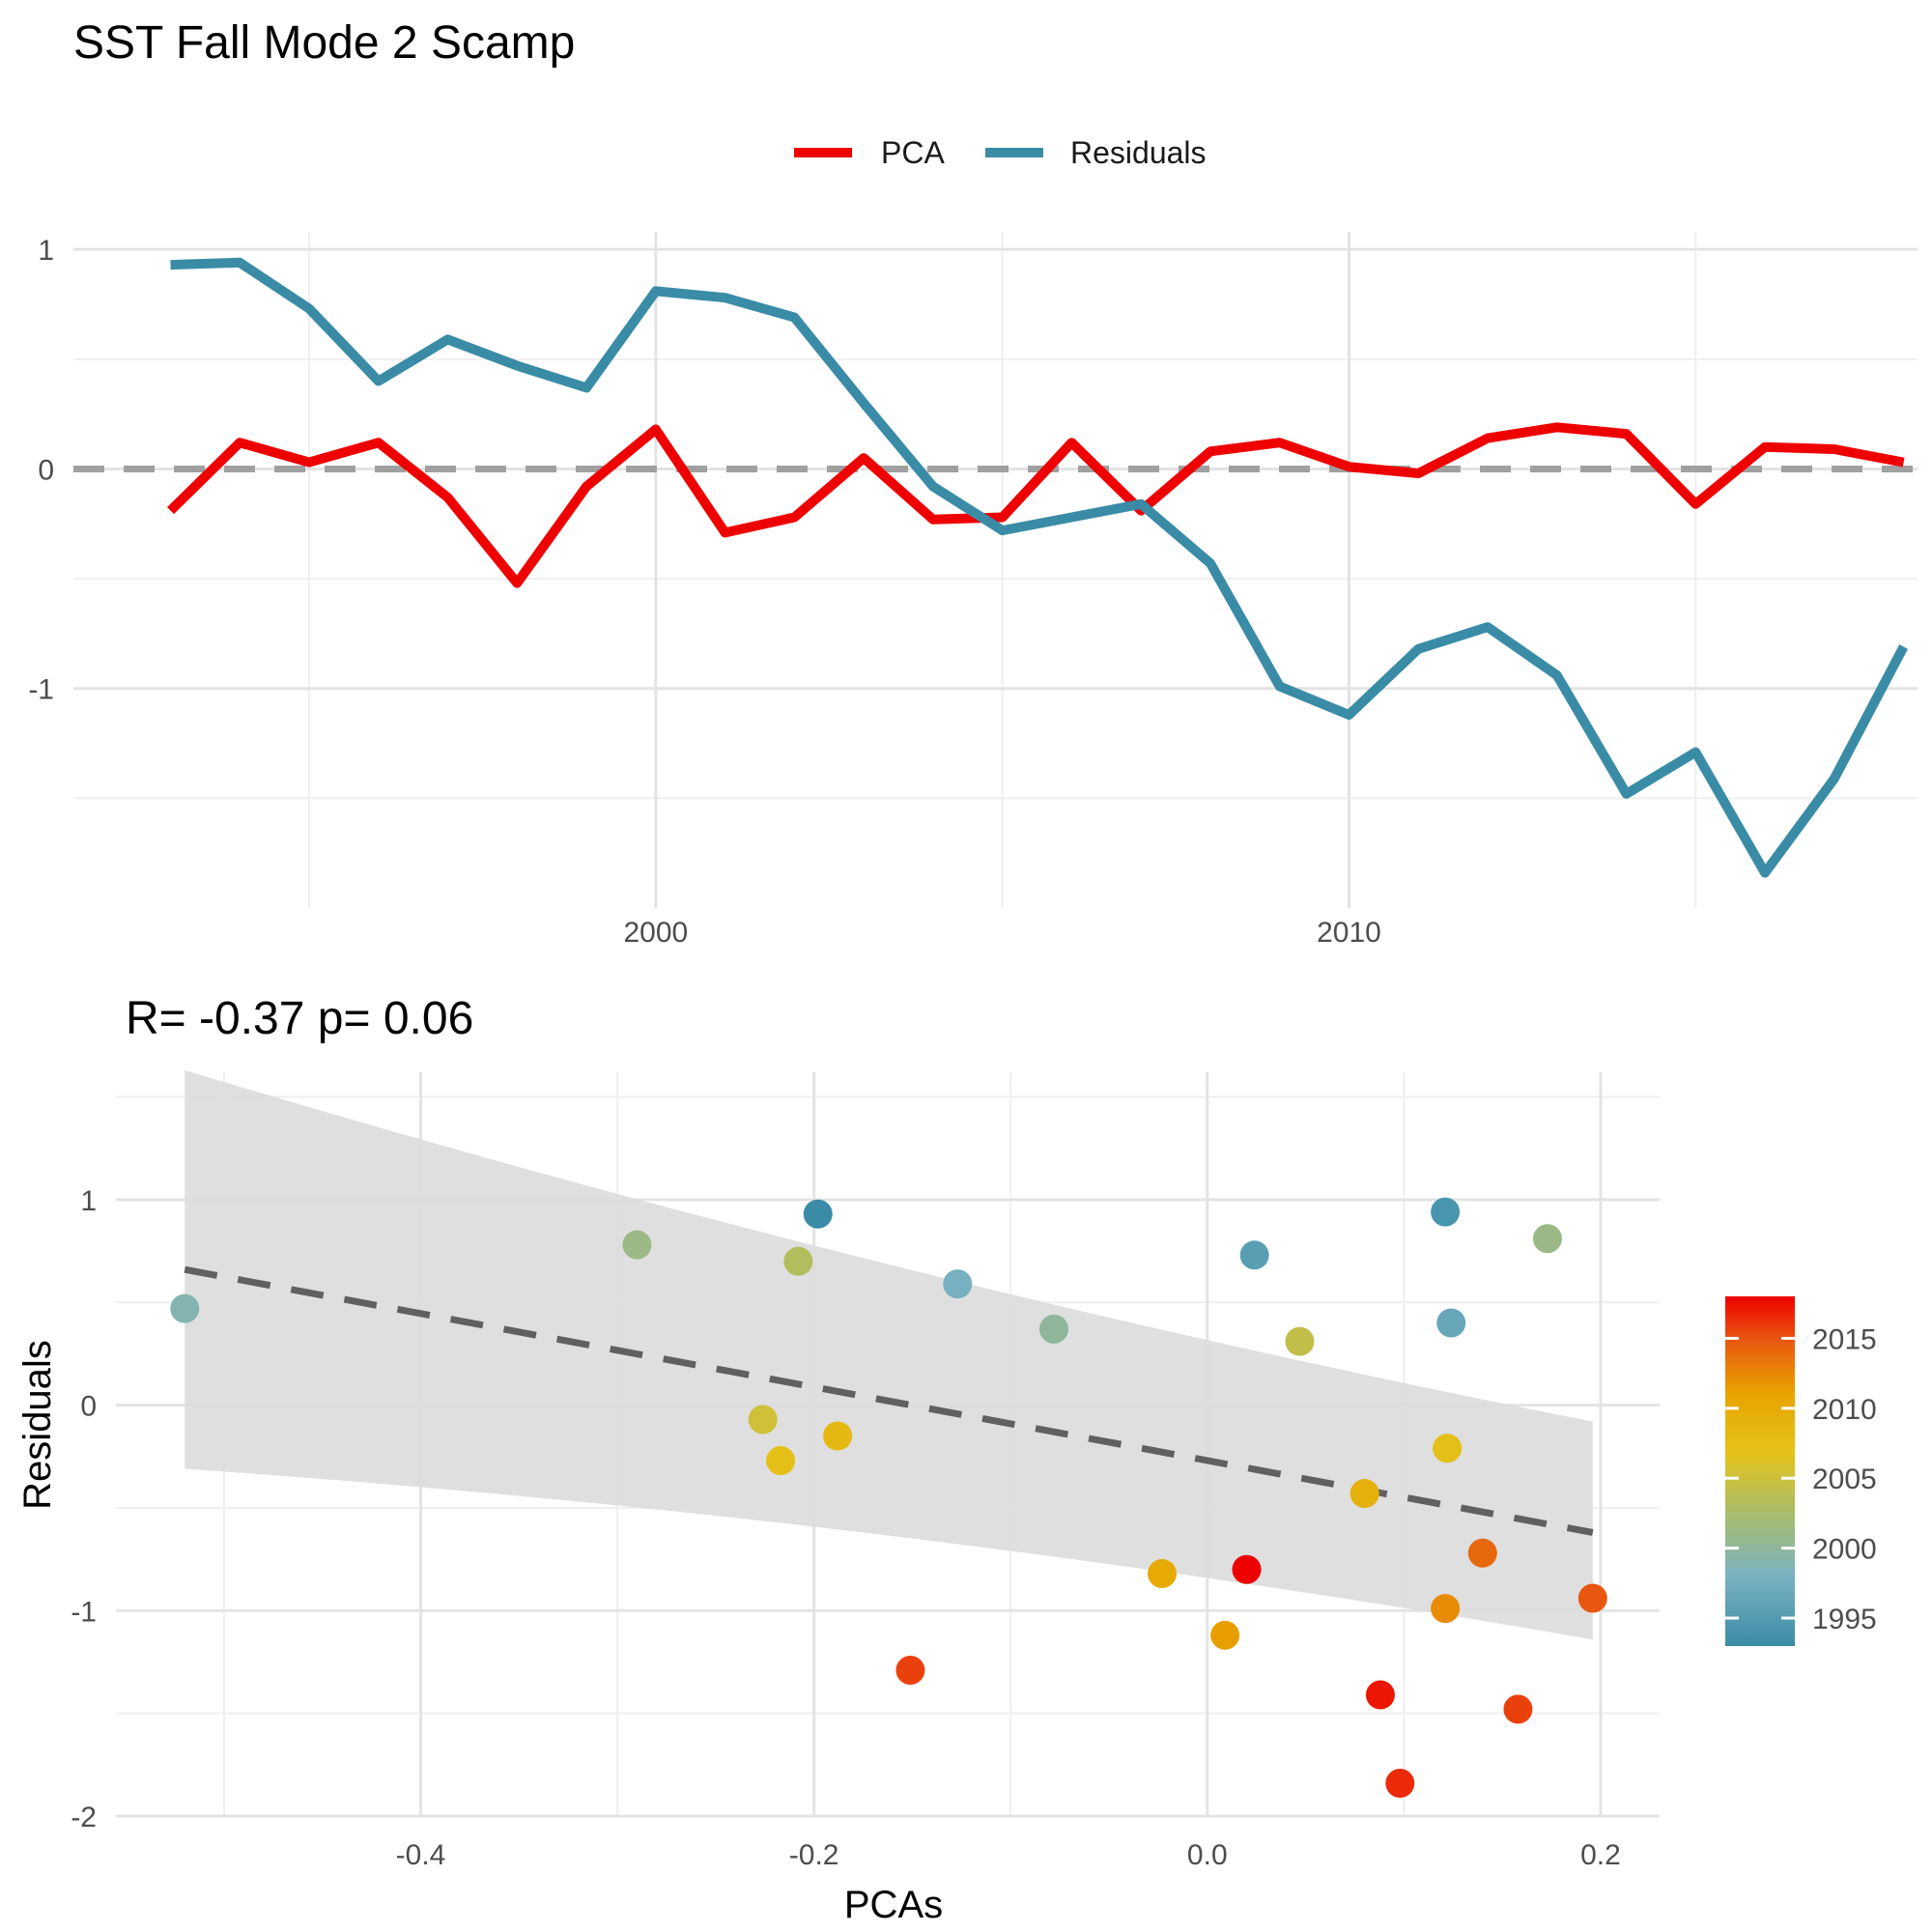 This screenshot has height=1932, width=1932. What do you see at coordinates (299, 1018) in the screenshot?
I see `scatter-title: R= -0.37 p= 0.06` at bounding box center [299, 1018].